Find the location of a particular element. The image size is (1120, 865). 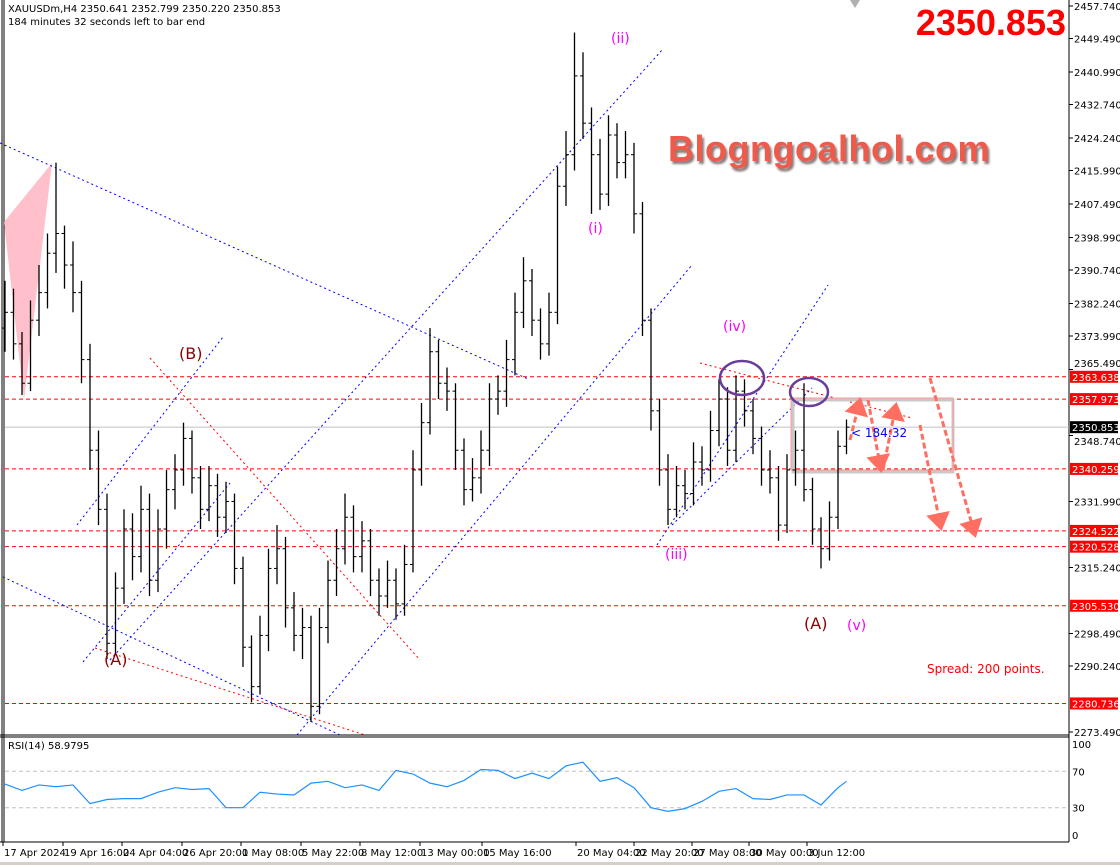

wave-label-iii: (iii) is located at coordinates (676, 555).